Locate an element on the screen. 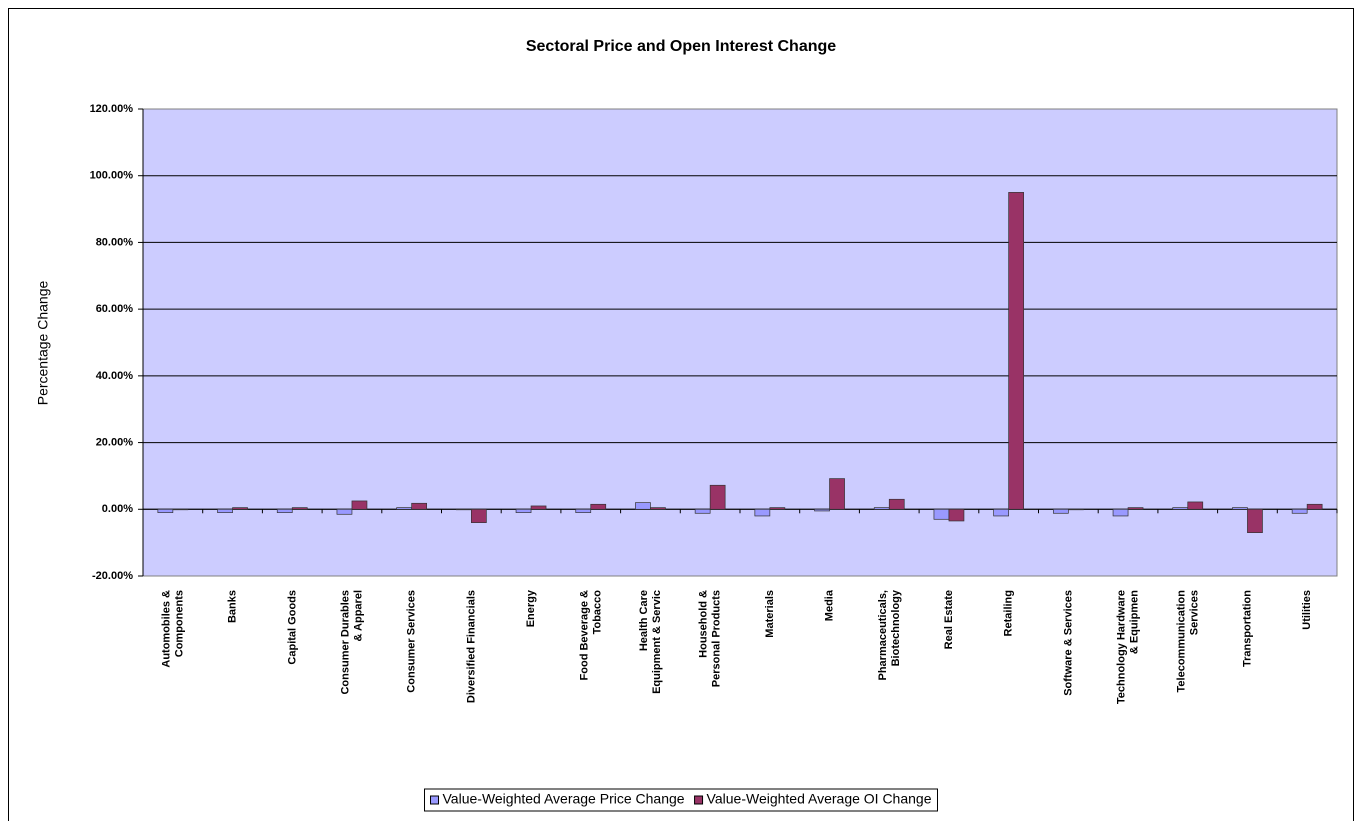  y-tick-label: 80.00% is located at coordinates (115, 242).